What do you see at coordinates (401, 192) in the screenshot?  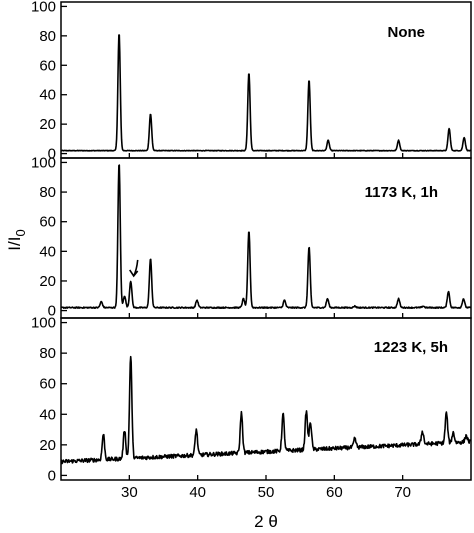 I see `panel-label-1173k-1h: 1173 K, 1h` at bounding box center [401, 192].